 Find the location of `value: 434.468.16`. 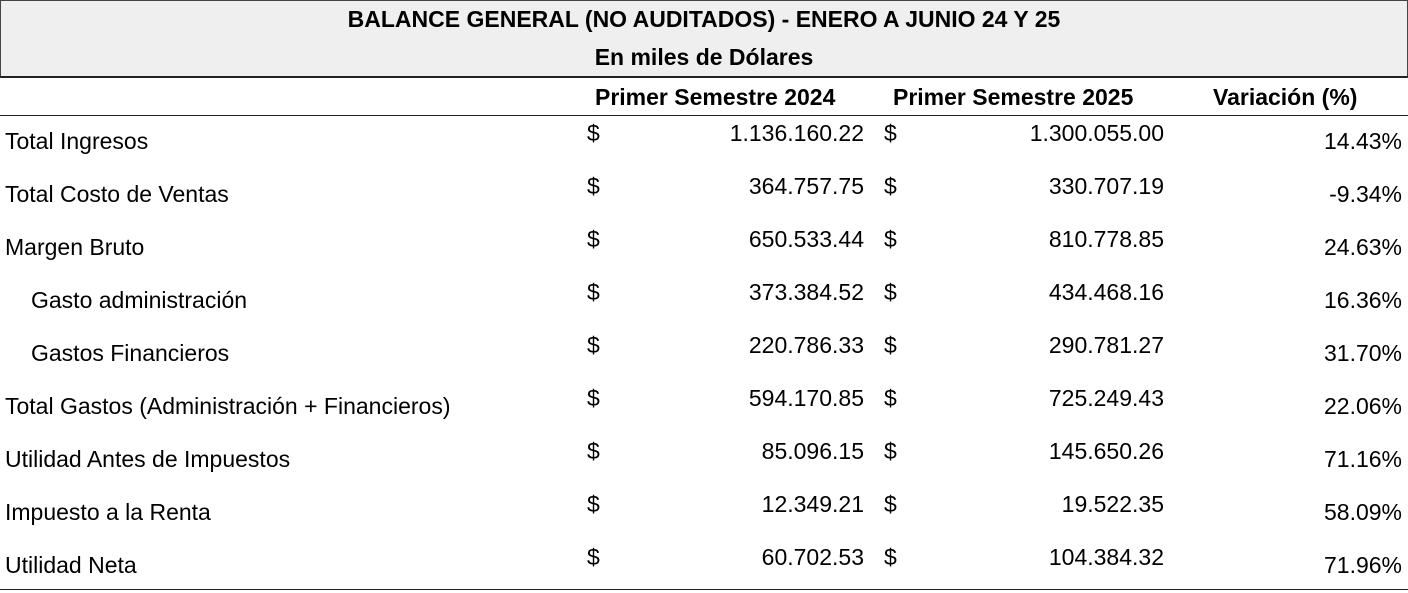

value: 434.468.16 is located at coordinates (1106, 292).